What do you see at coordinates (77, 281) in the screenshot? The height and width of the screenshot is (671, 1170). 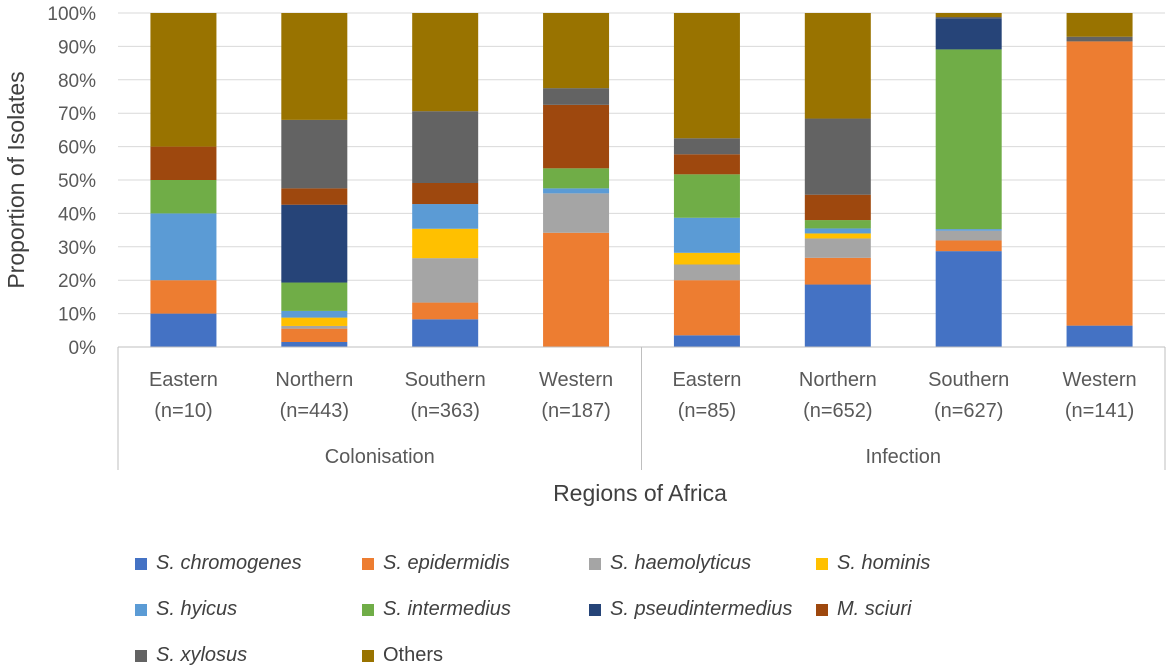 I see `y-tick-label: 20%` at bounding box center [77, 281].